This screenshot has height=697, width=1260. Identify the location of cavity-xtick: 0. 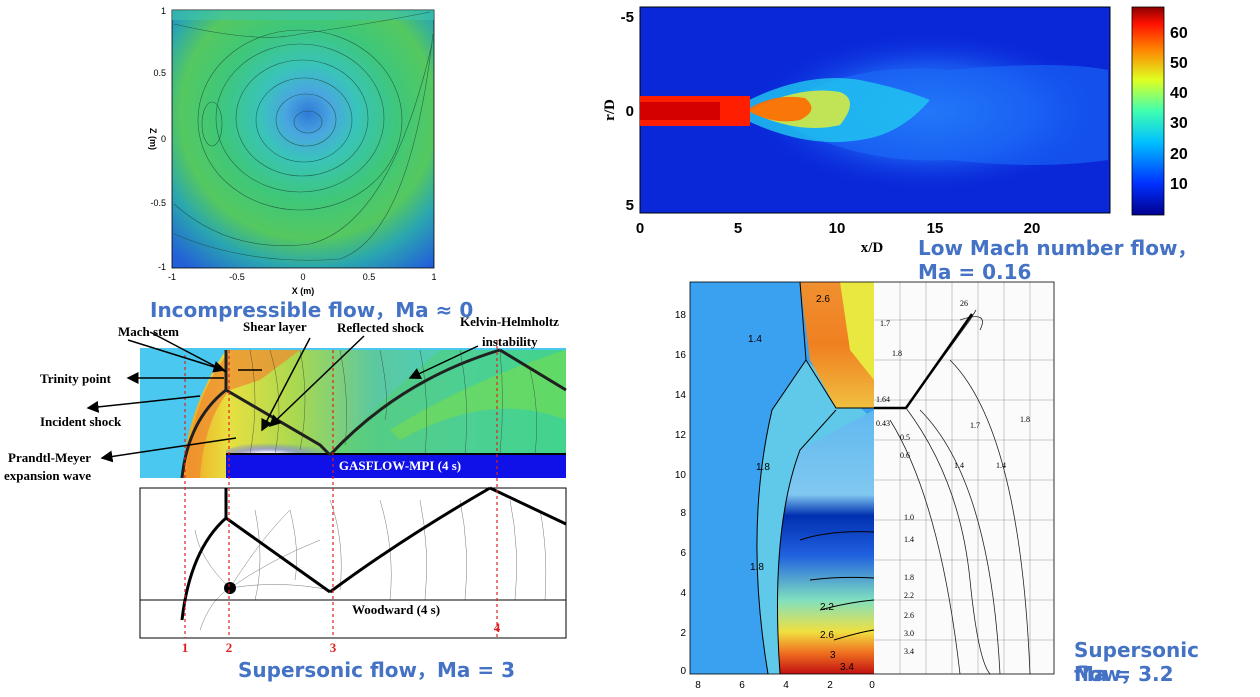
(302, 277).